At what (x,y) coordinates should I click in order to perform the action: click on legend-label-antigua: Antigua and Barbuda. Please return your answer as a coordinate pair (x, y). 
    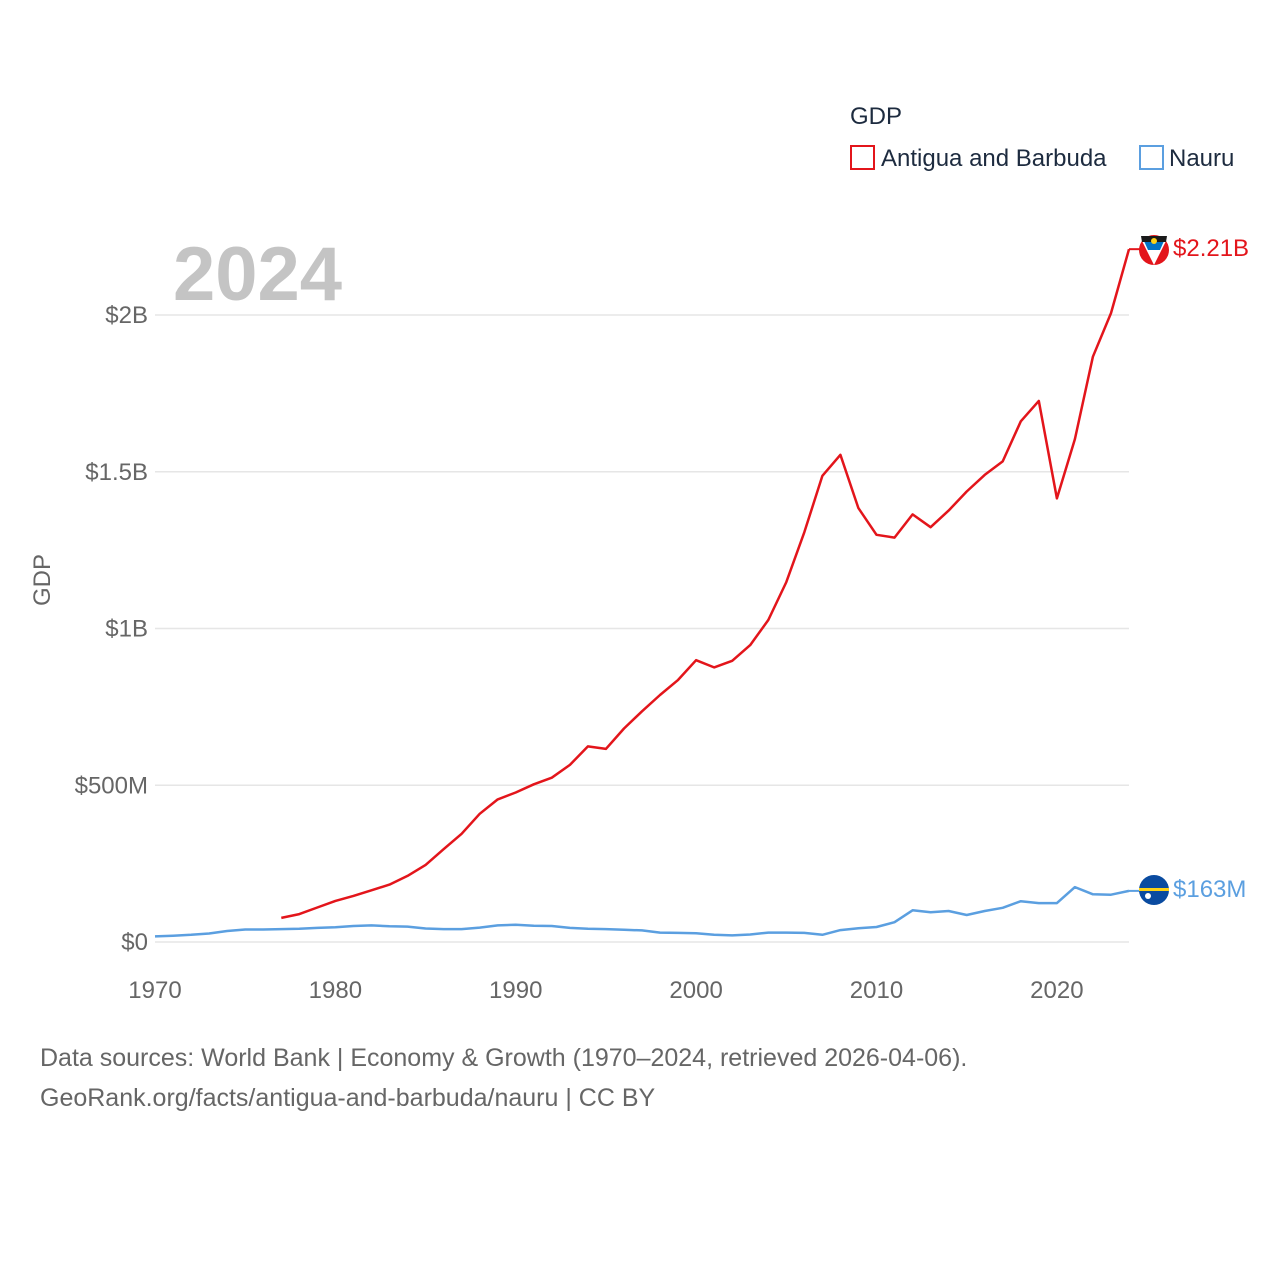
    Looking at the image, I should click on (994, 158).